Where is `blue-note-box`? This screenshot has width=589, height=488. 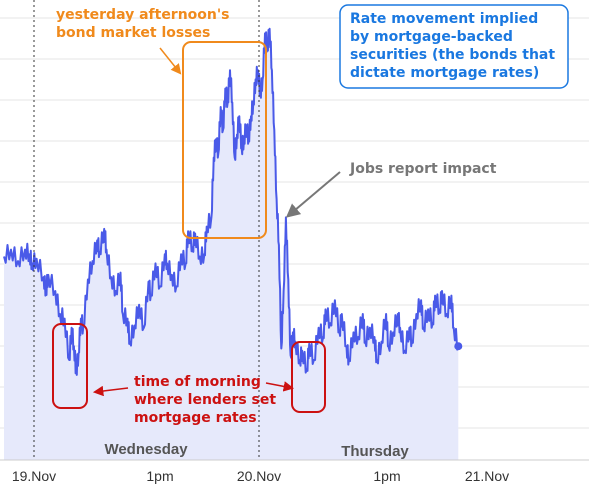 blue-note-box is located at coordinates (454, 46).